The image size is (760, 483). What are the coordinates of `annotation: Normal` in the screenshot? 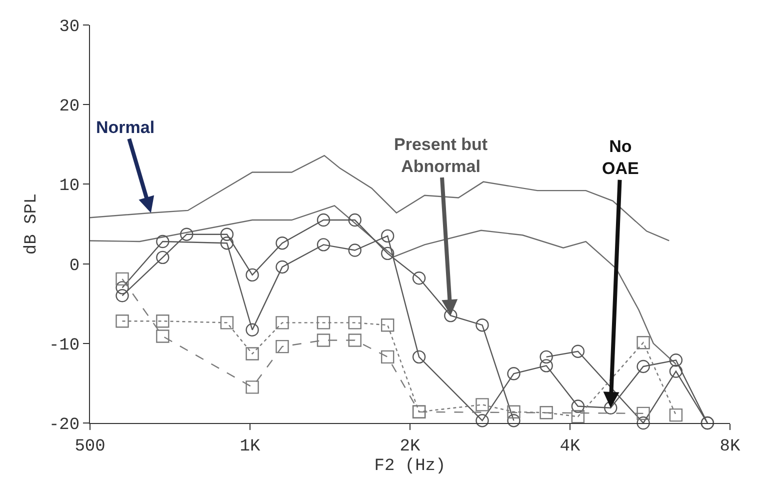 It's located at (125, 127).